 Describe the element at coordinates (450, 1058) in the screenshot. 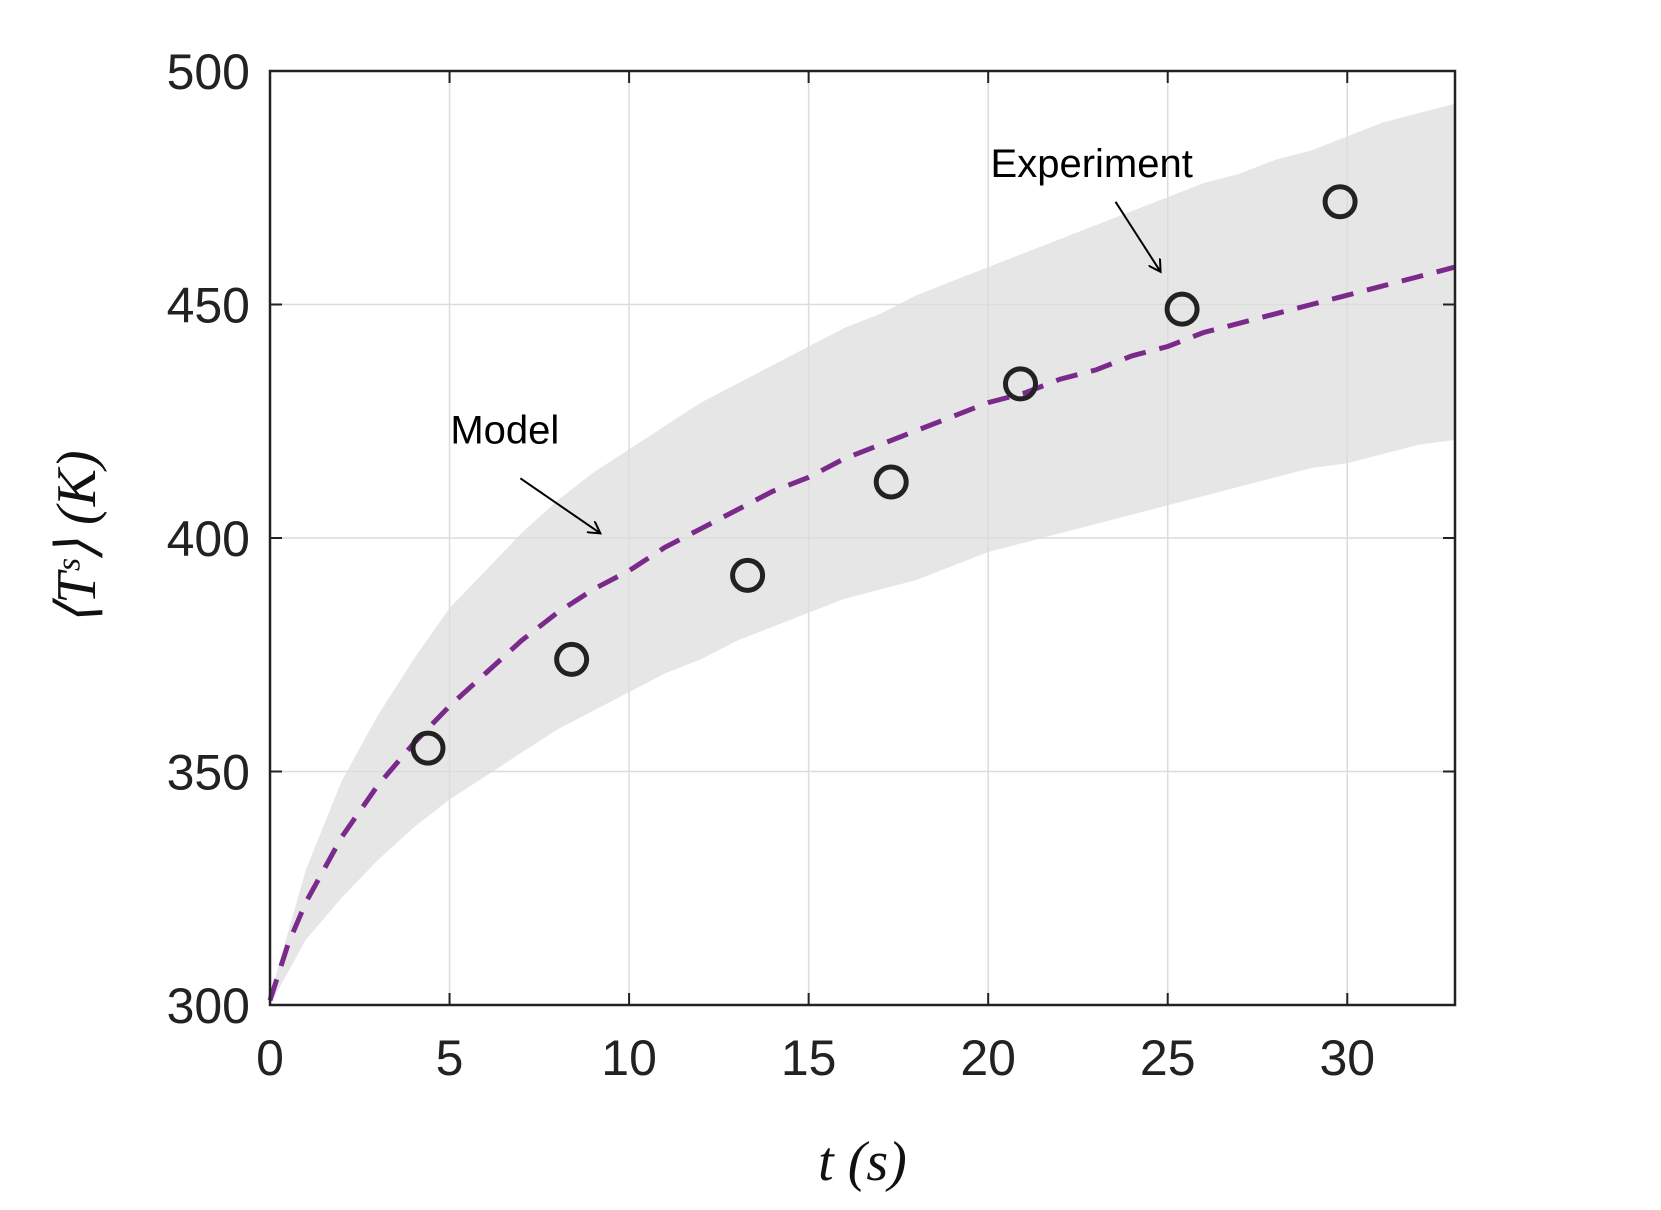

I see `x-tick-label: 5` at that location.